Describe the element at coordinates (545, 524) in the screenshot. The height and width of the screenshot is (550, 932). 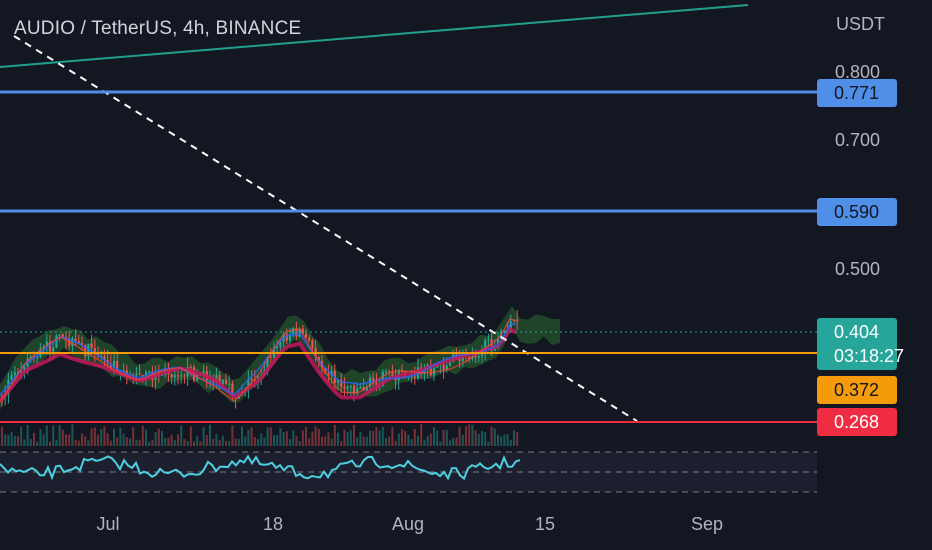
I see `time-tick-15: 15` at that location.